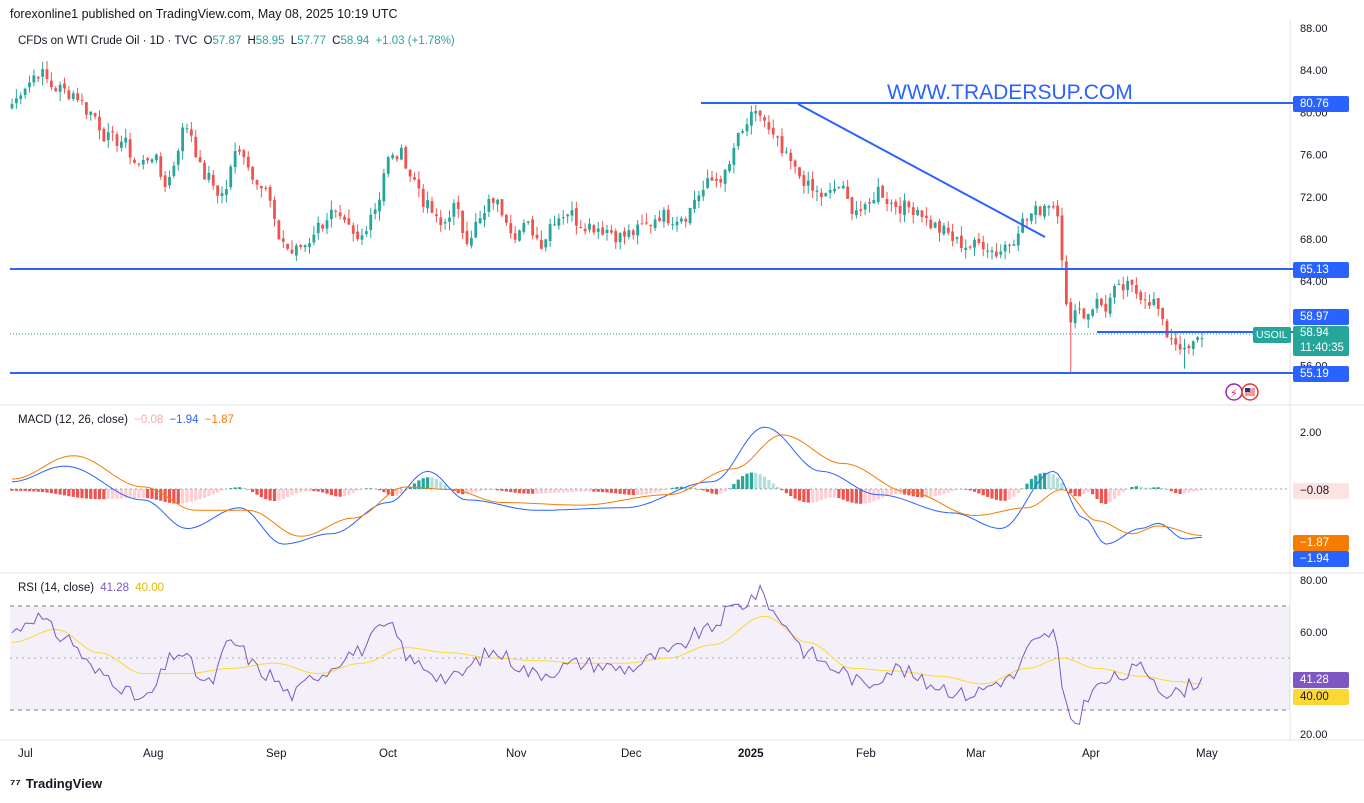 This screenshot has height=803, width=1364. What do you see at coordinates (56, 588) in the screenshot?
I see `rsi-name: RSI (14, close)` at bounding box center [56, 588].